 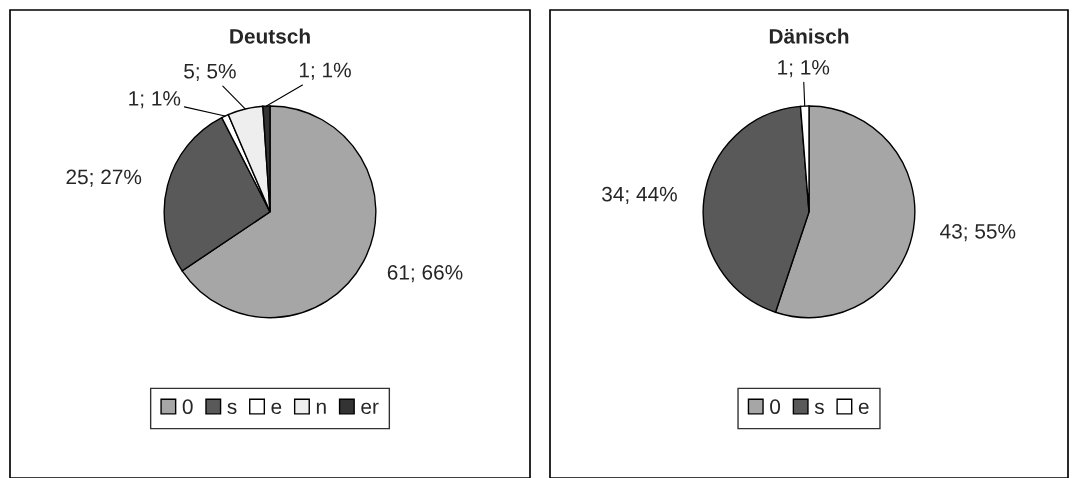 What do you see at coordinates (104, 178) in the screenshot?
I see `data-label: 25; 27%` at bounding box center [104, 178].